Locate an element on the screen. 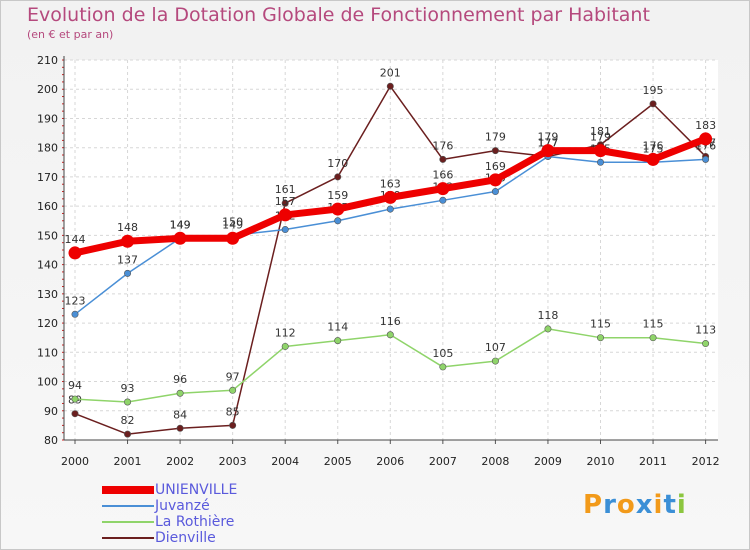  y-tick-label: 90 is located at coordinates (51, 411).